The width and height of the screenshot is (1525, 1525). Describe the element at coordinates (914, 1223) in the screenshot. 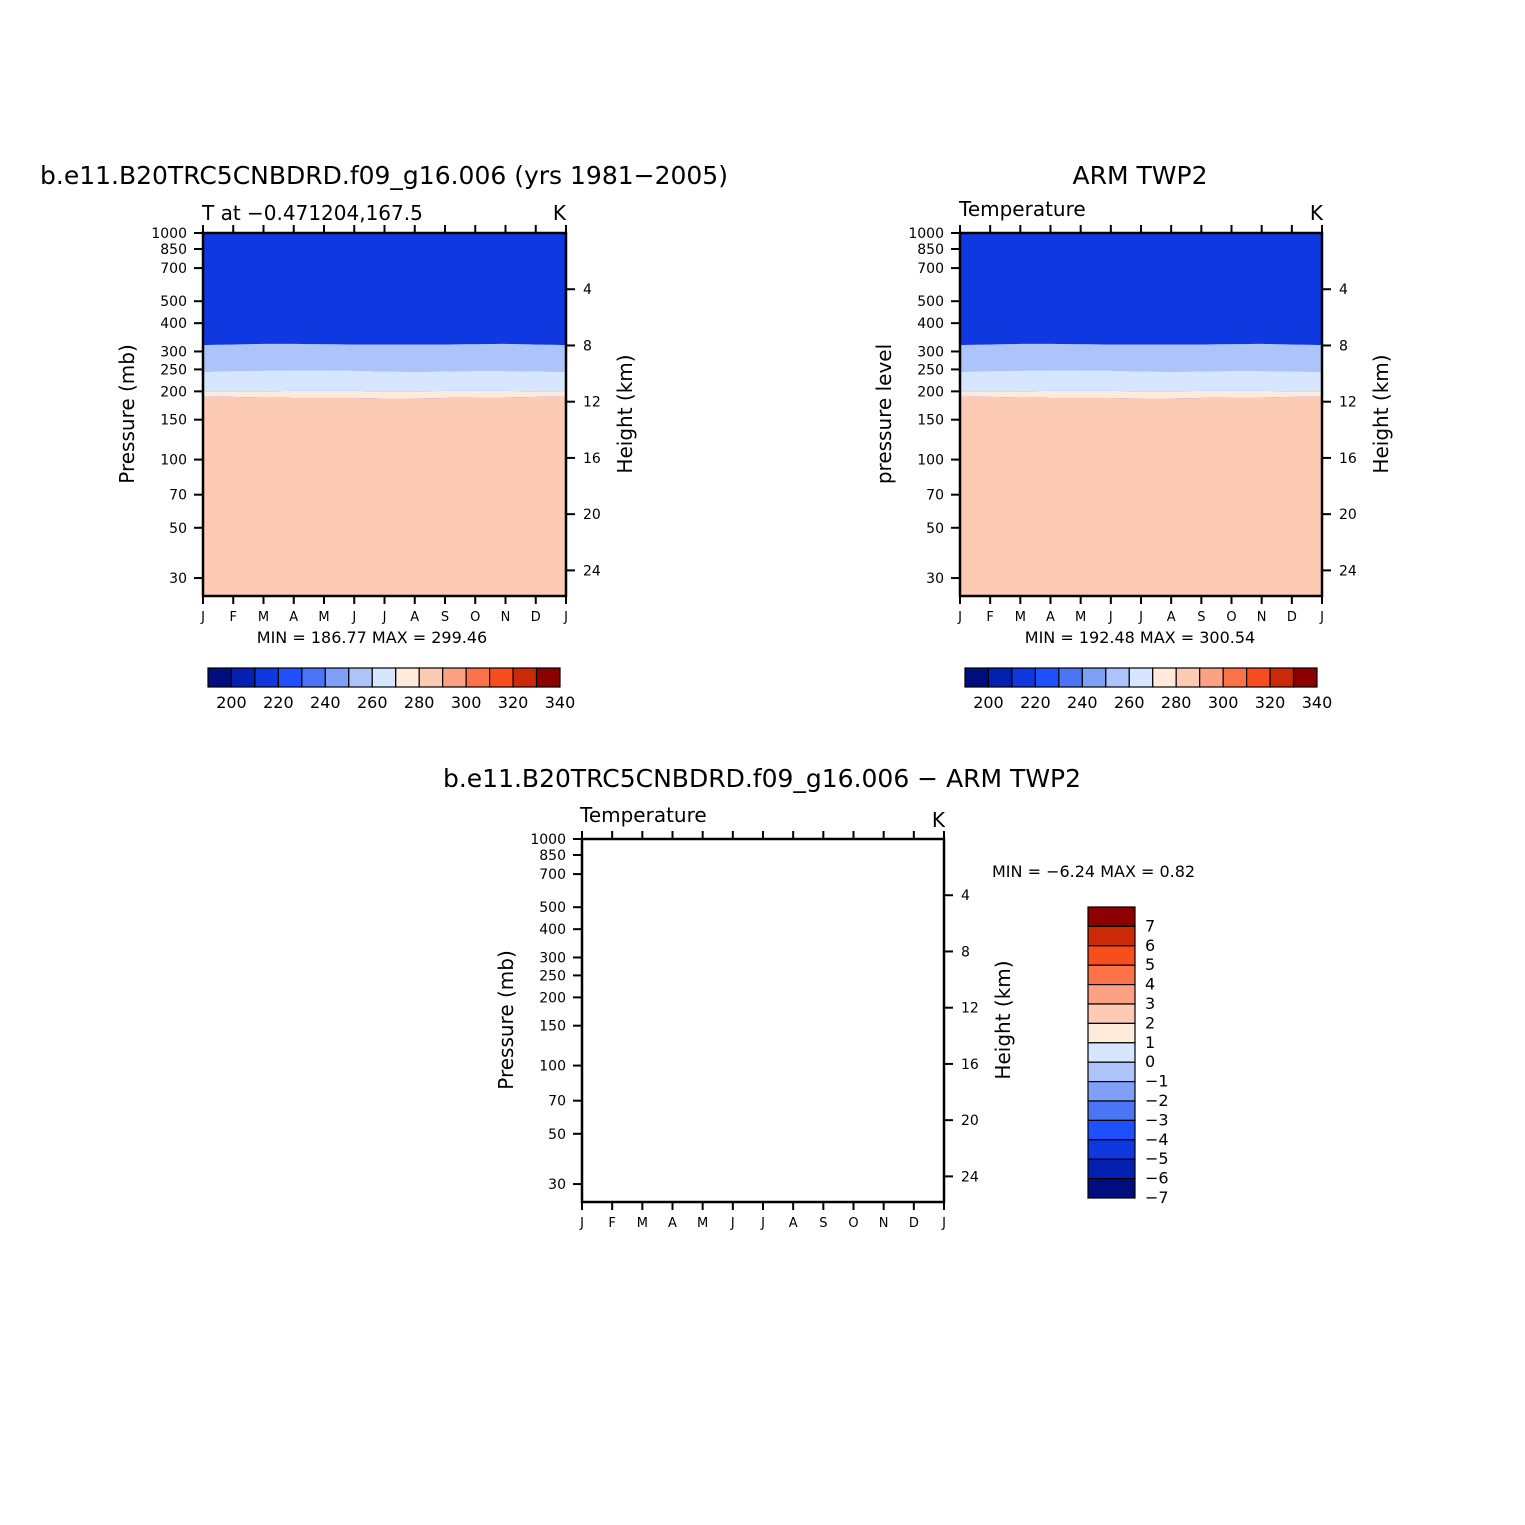

I see `x-tick-label: D` at that location.